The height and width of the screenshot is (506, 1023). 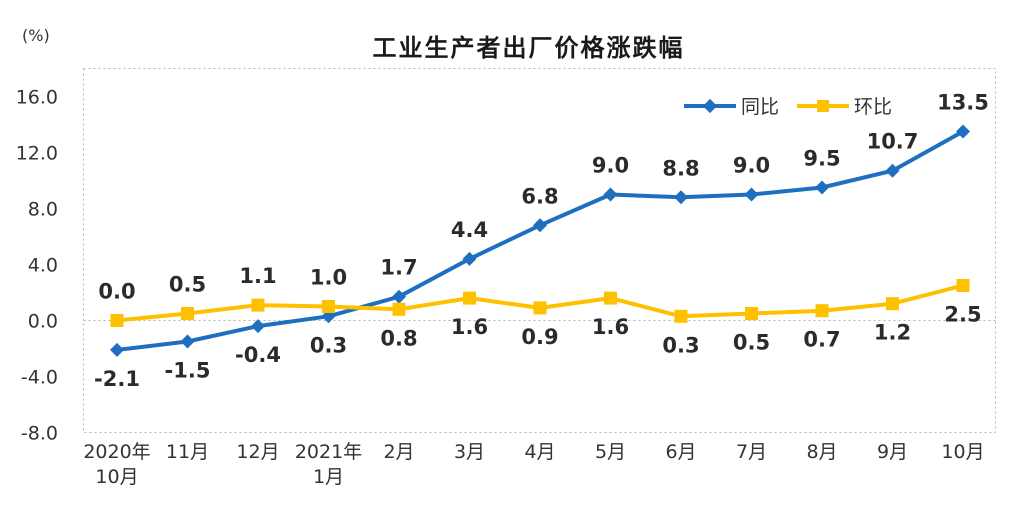 I want to click on x-tick-label: 6月, so click(x=680, y=452).